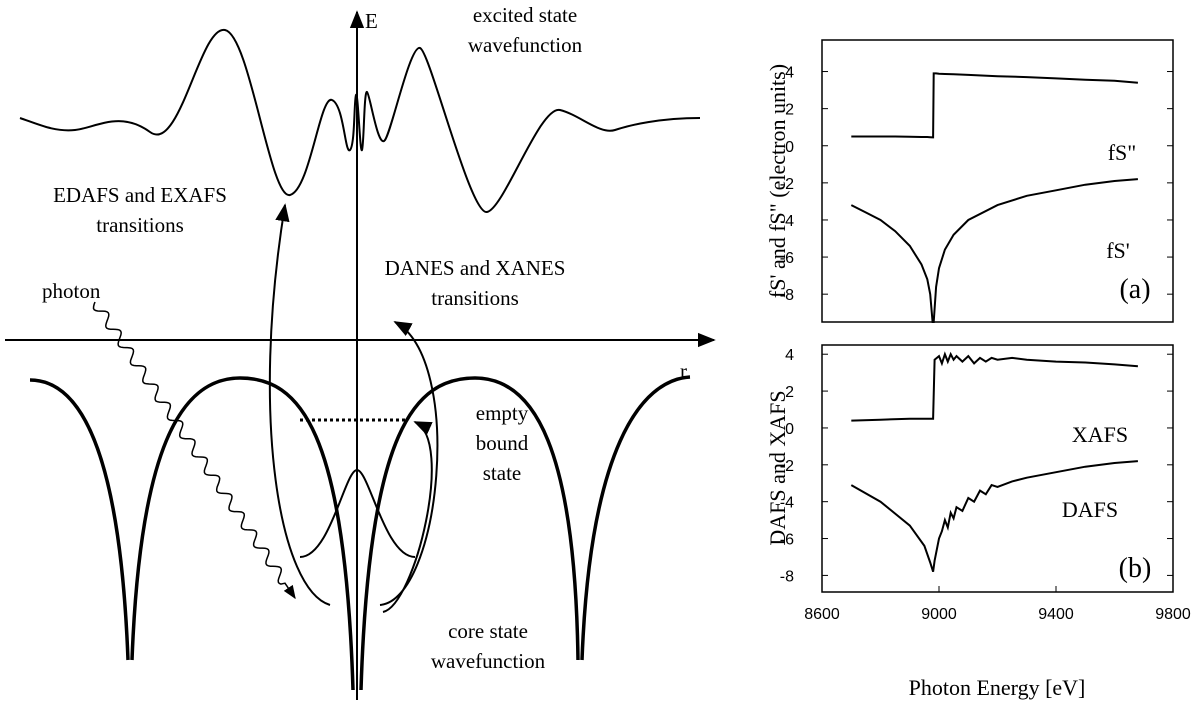 The image size is (1193, 705). What do you see at coordinates (407, 517) in the screenshot?
I see `bound-arrow` at bounding box center [407, 517].